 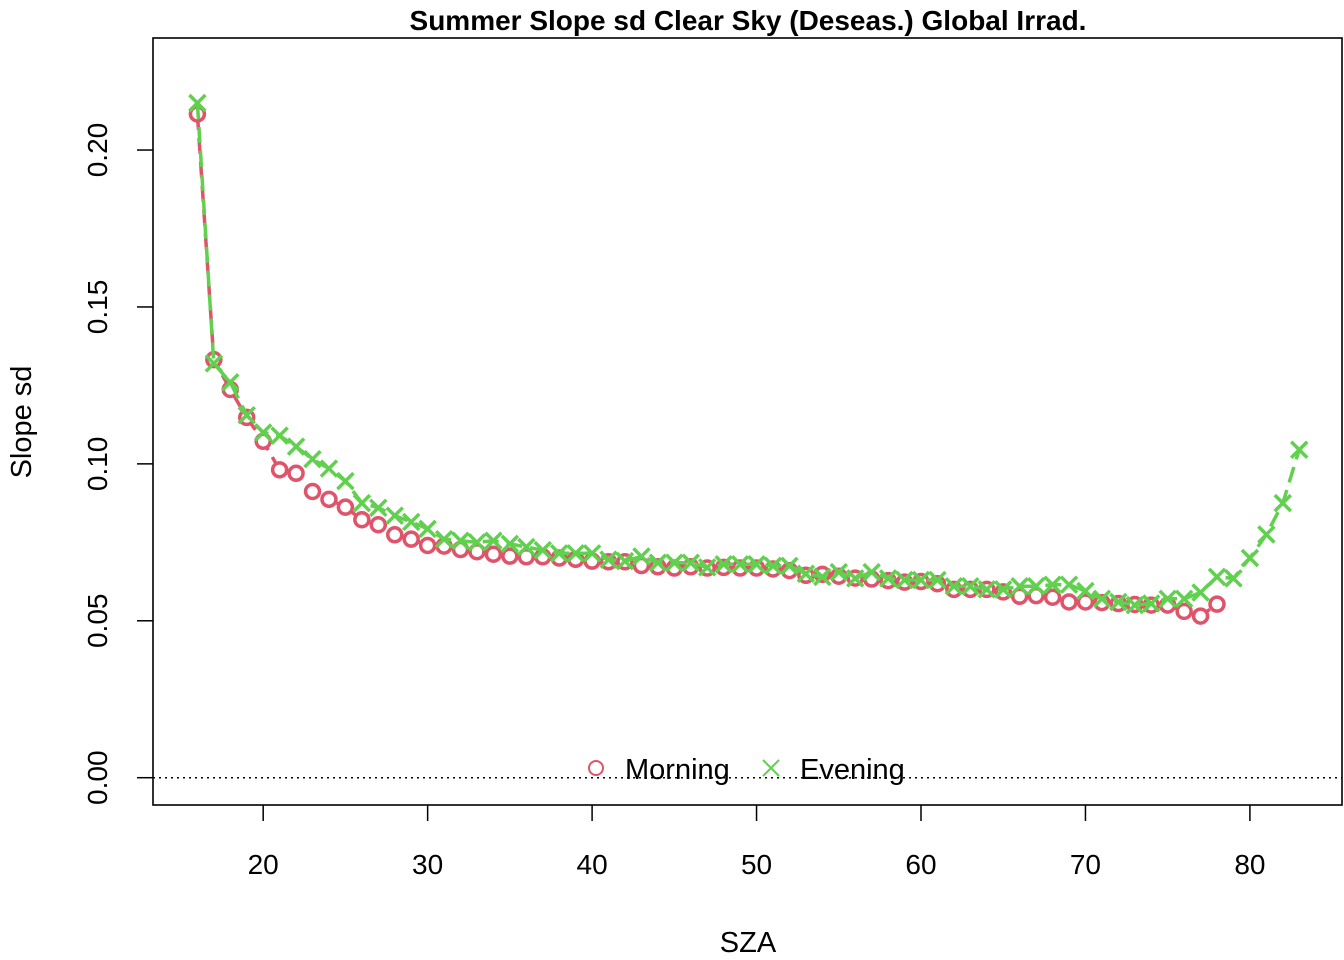 I want to click on x-axis: 20 30 40 50 60 70 80, so click(x=756, y=842).